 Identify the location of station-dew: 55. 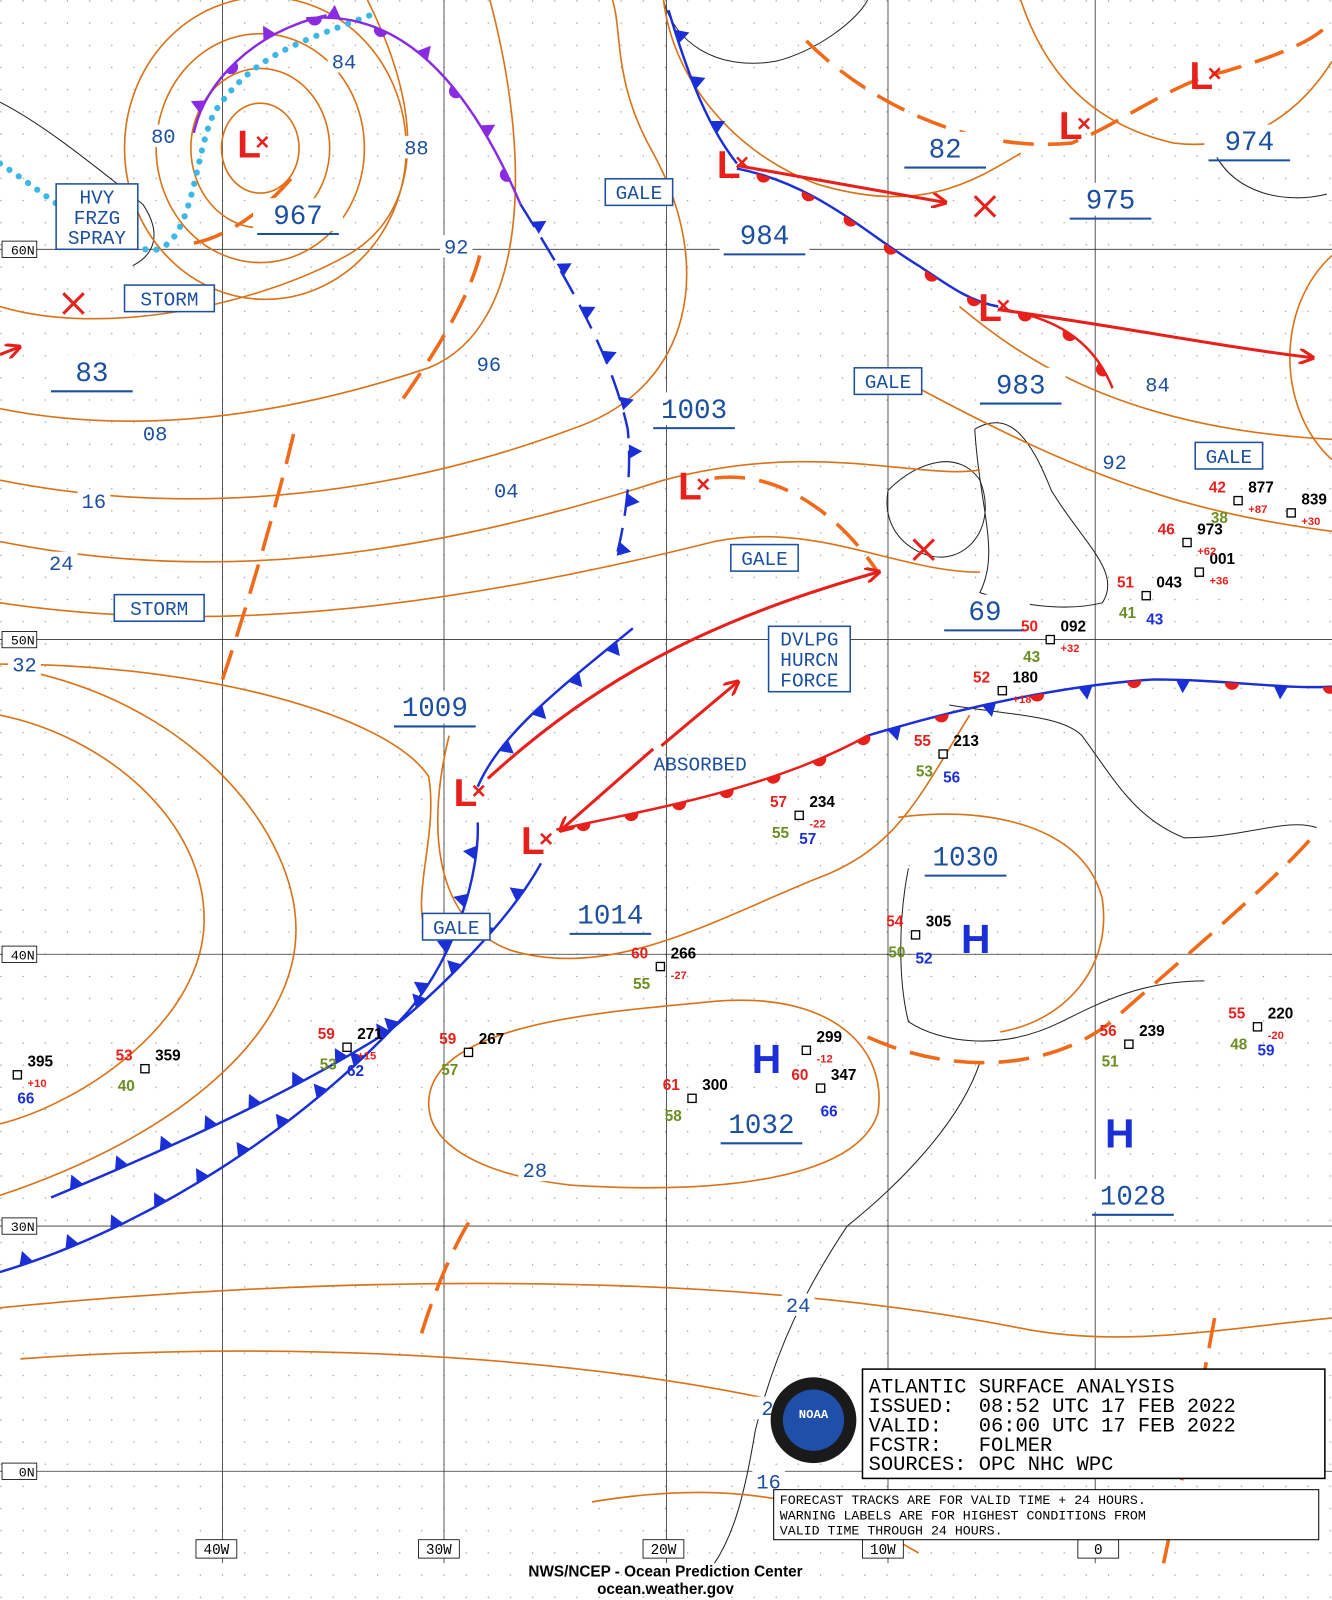
(780, 833).